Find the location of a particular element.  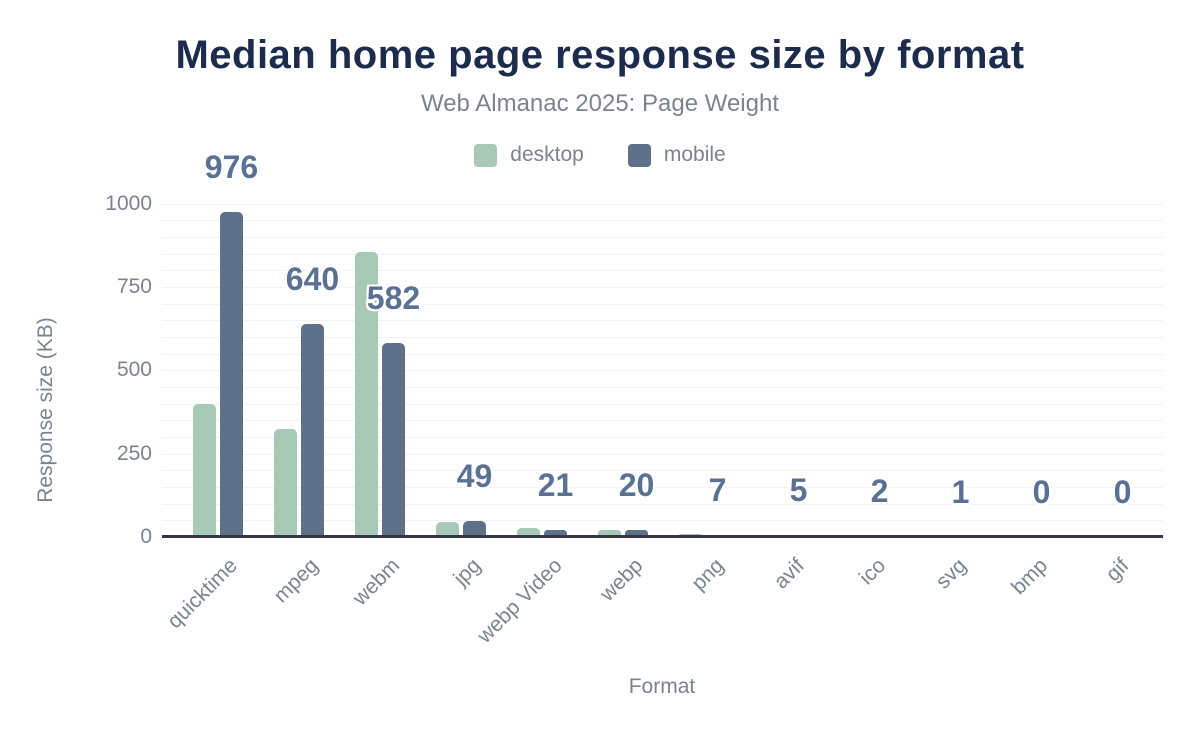

value-label-svg: 1 is located at coordinates (960, 491).